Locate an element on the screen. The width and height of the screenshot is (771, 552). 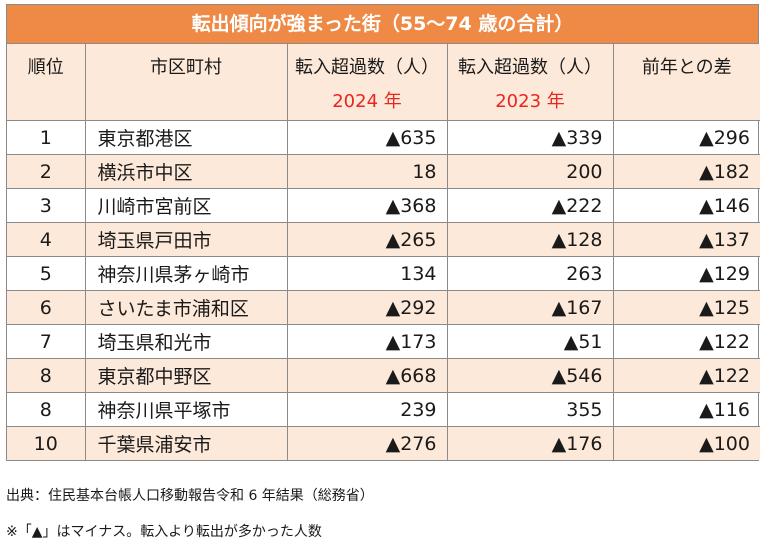
table-row: 8 神奈川県平塚市 239 355 ▲116 is located at coordinates (383, 409).